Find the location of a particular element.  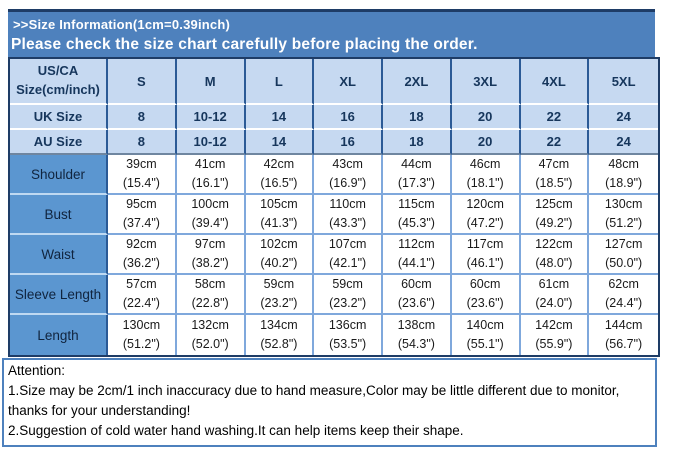

measurement-inch: (42.1") is located at coordinates (348, 263).